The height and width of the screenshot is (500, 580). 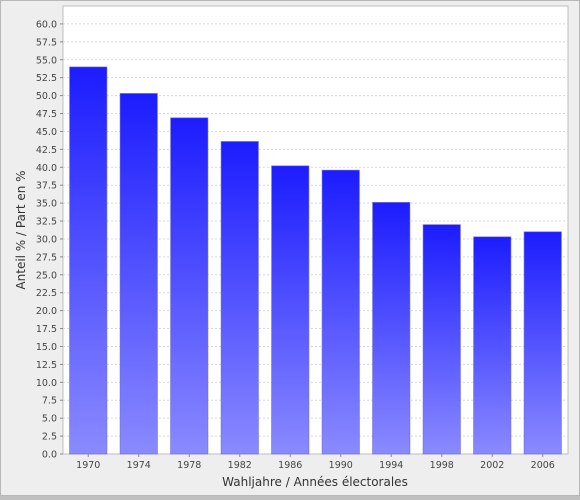 I want to click on y-tick-label: 0.0, so click(x=49, y=455).